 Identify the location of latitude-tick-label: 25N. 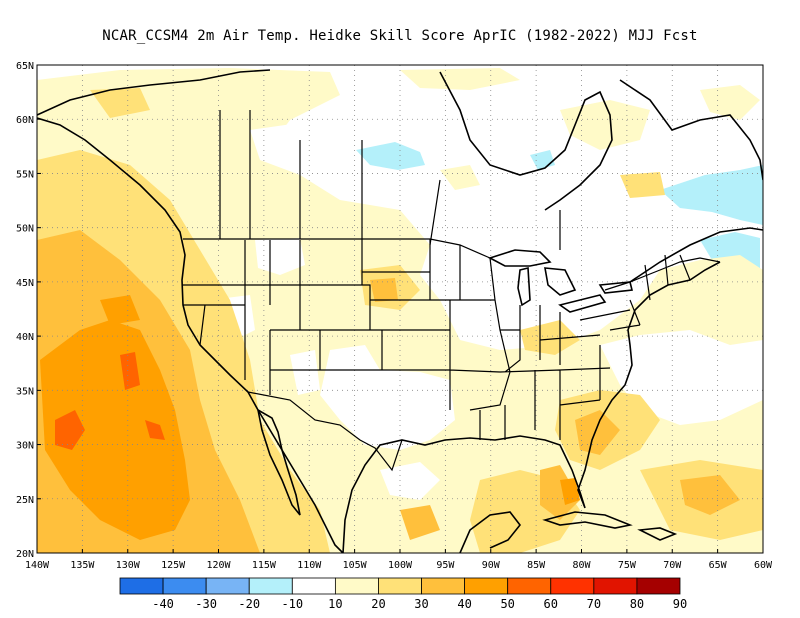
(25, 500).